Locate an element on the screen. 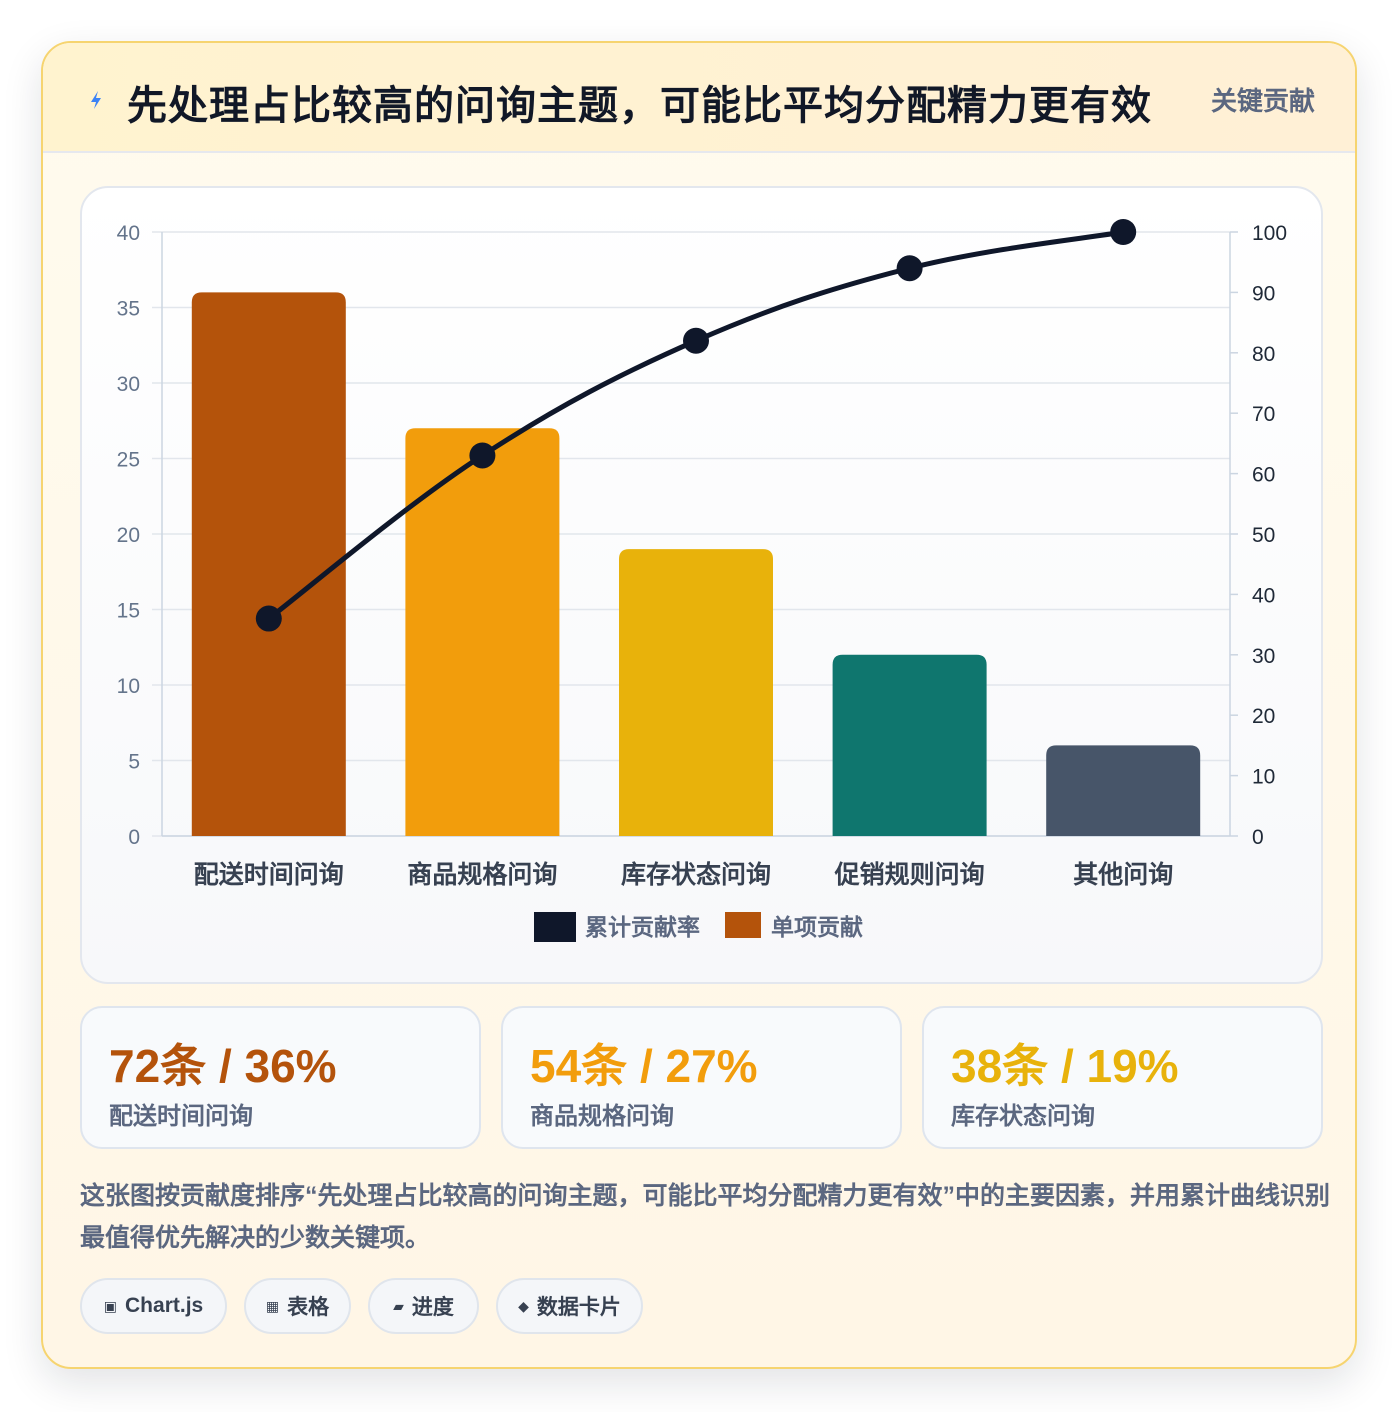 The height and width of the screenshot is (1412, 1400). diamond-icon: ◆ is located at coordinates (523, 1305).